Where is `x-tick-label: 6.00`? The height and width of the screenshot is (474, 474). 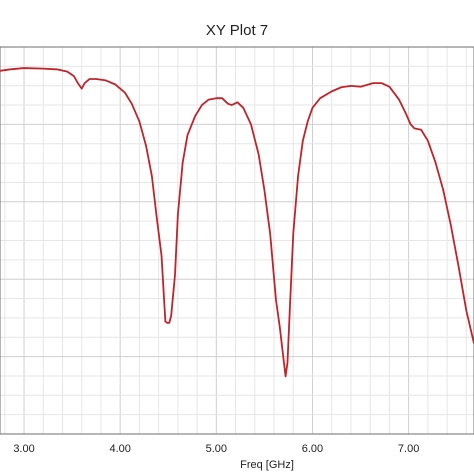
x-tick-label: 6.00 is located at coordinates (312, 449).